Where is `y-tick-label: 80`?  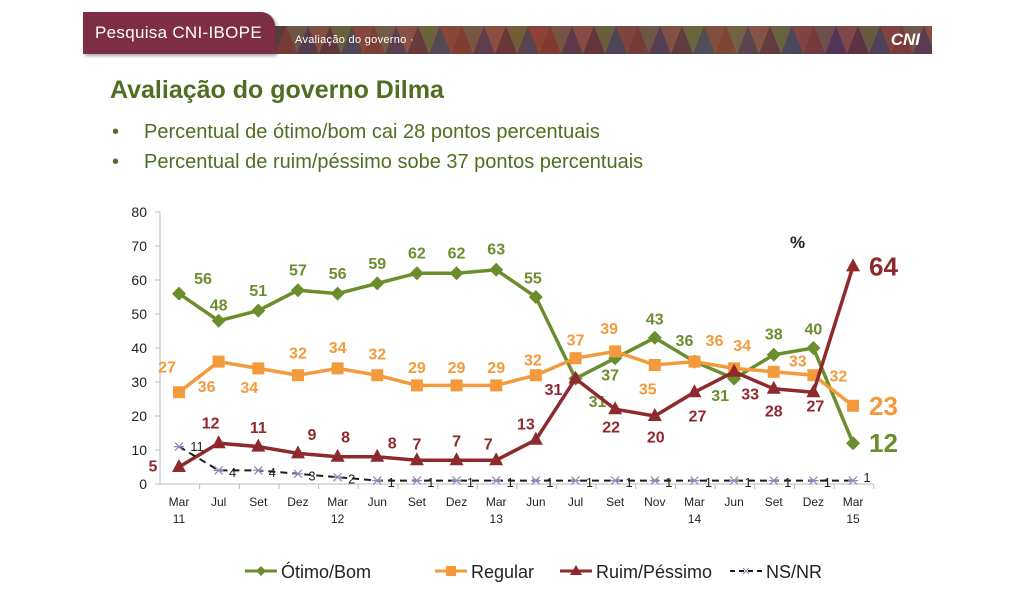
y-tick-label: 80 is located at coordinates (139, 212).